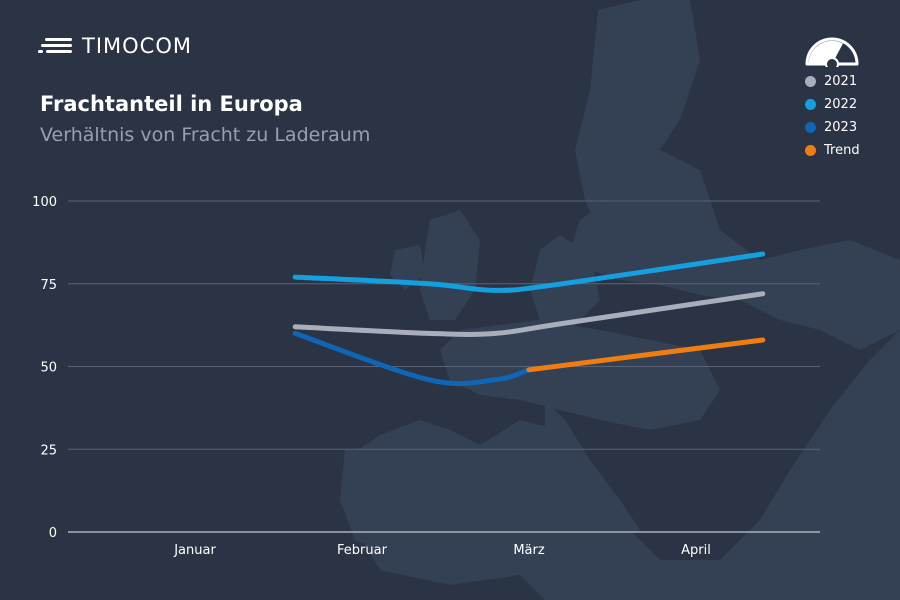  I want to click on legend-label: 2022, so click(841, 104).